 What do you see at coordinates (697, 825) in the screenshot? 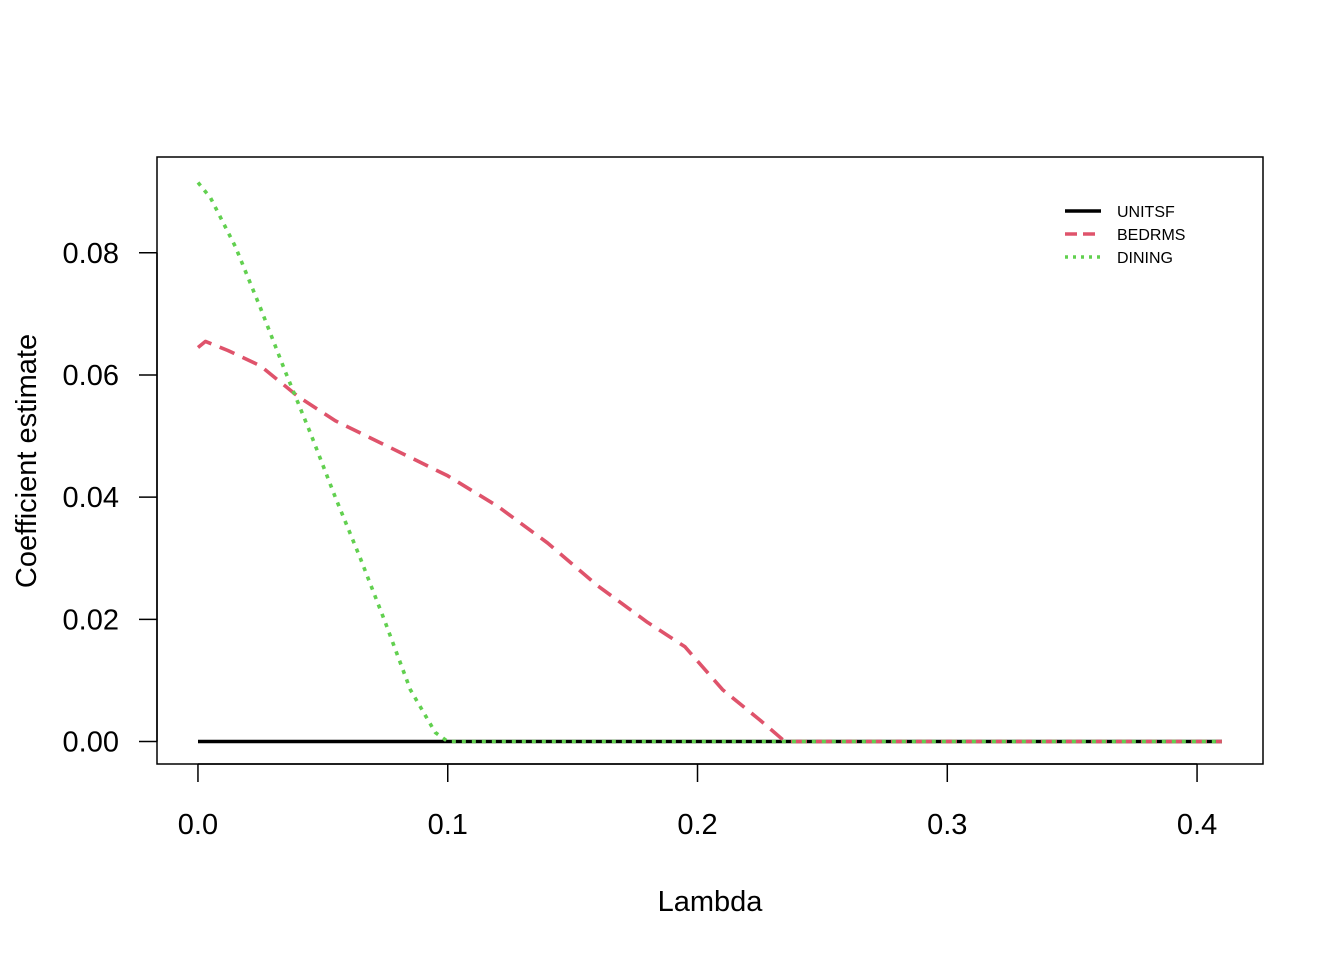
I see `x-tick-label-2: 0.2` at bounding box center [697, 825].